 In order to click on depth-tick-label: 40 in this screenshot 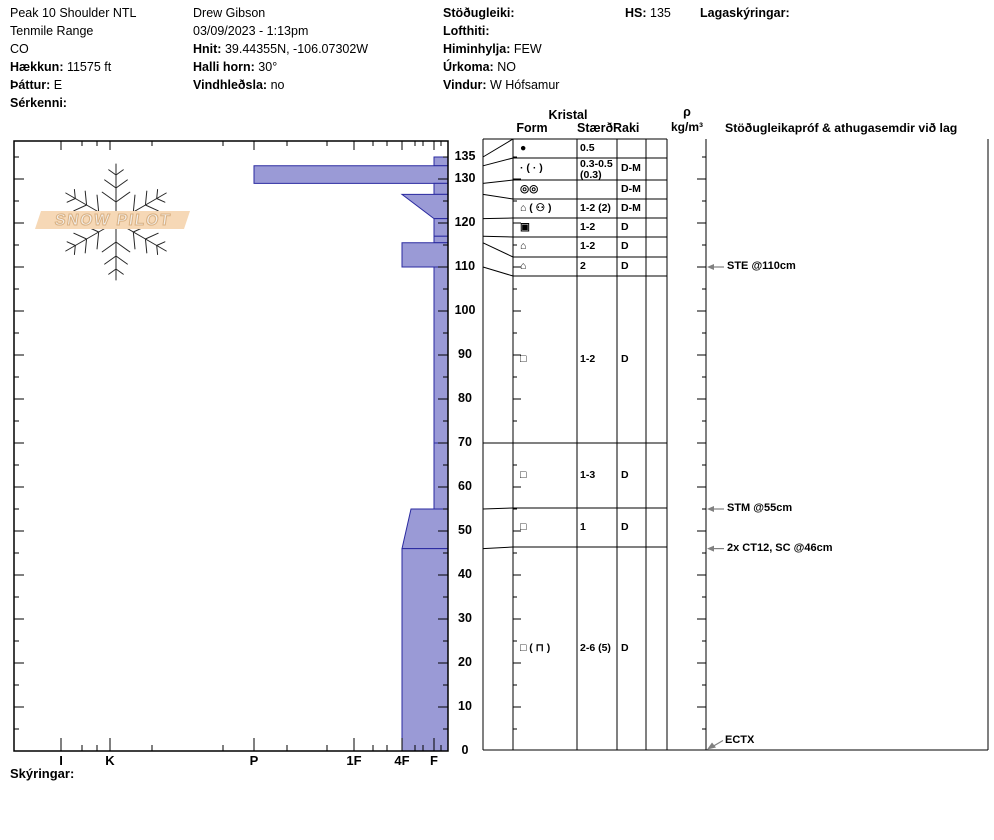, I will do `click(465, 574)`.